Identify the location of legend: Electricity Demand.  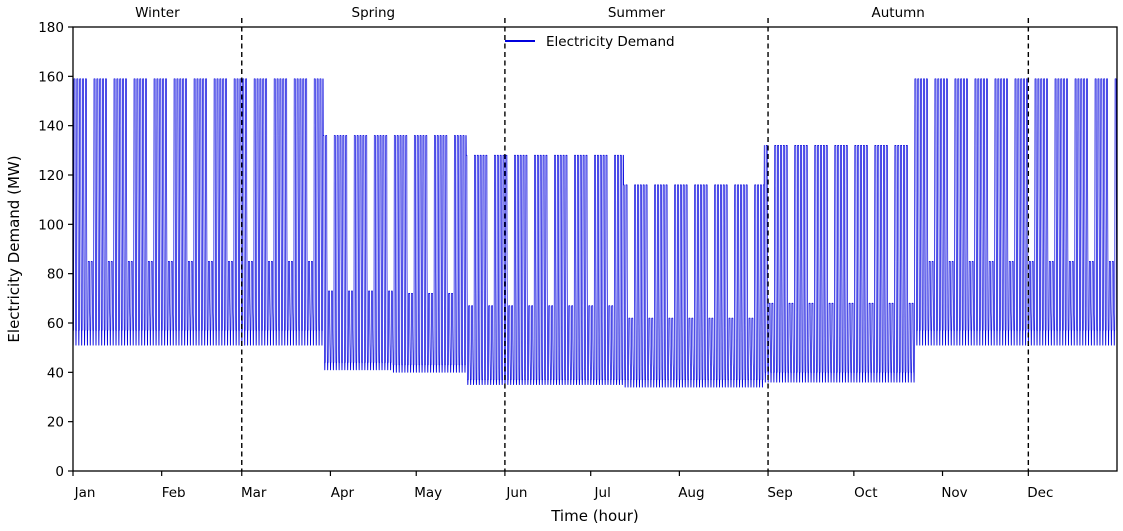
(590, 42).